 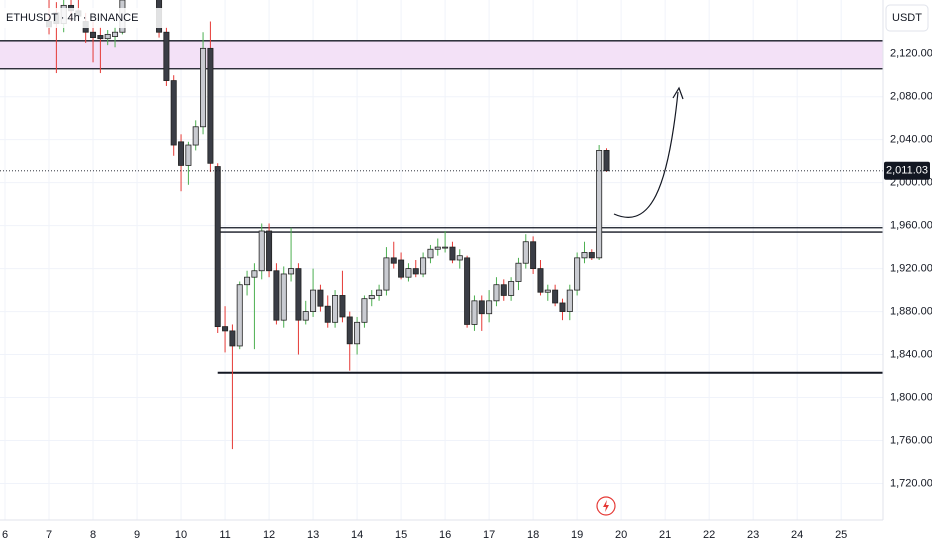 I want to click on last-price-label: 2,011.03, so click(x=907, y=171).